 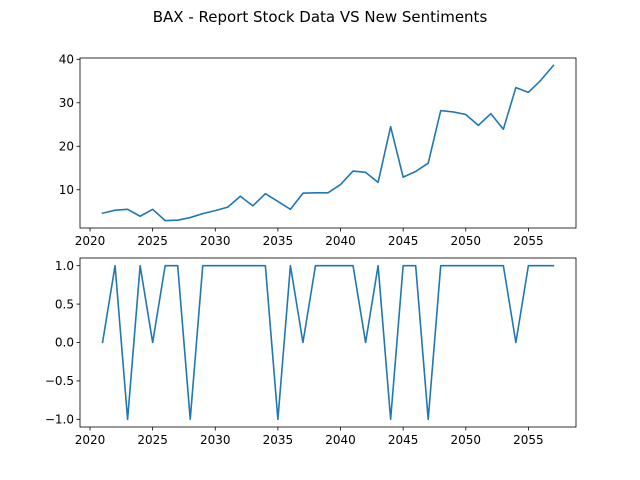 I want to click on bottom-x-tick-label: 2030, so click(x=215, y=440).